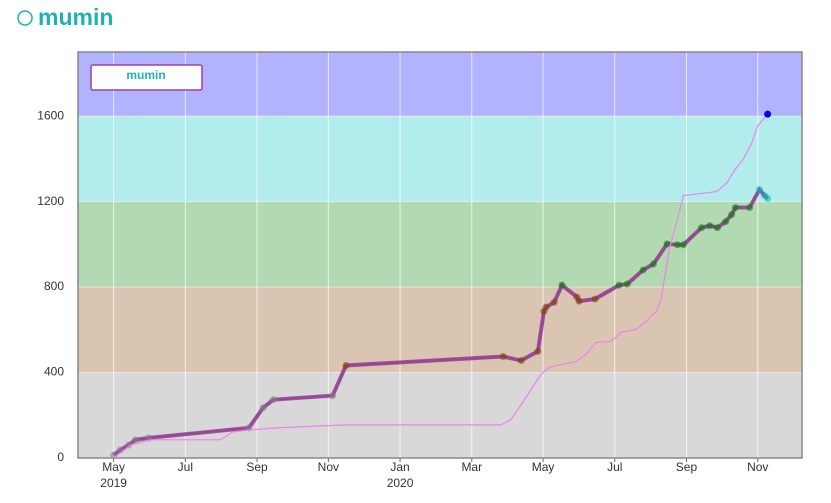 Image resolution: width=831 pixels, height=503 pixels. What do you see at coordinates (54, 372) in the screenshot?
I see `y-tick-label: 400` at bounding box center [54, 372].